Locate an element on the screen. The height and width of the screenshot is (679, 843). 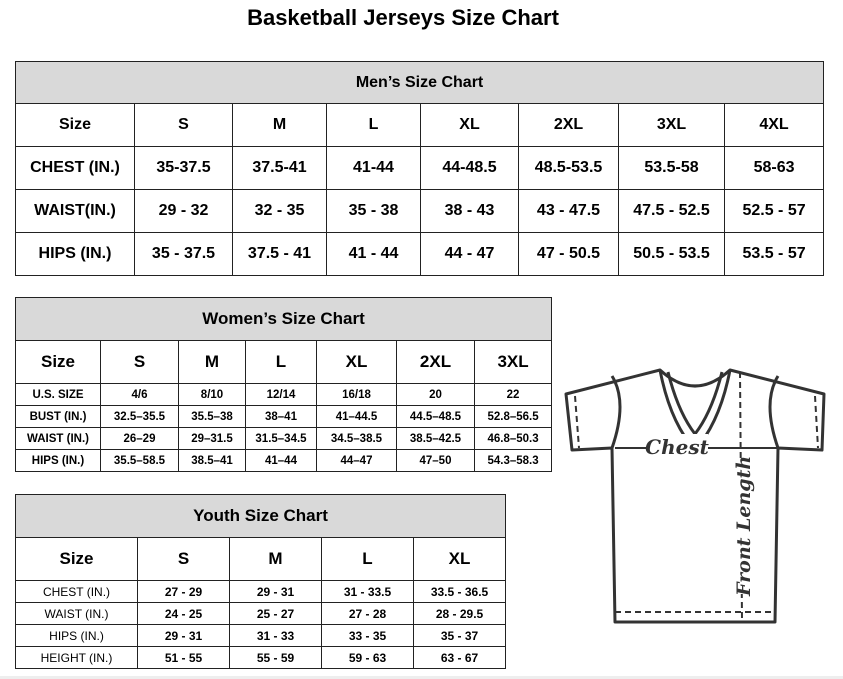
table-cell: 38–41 is located at coordinates (281, 416).